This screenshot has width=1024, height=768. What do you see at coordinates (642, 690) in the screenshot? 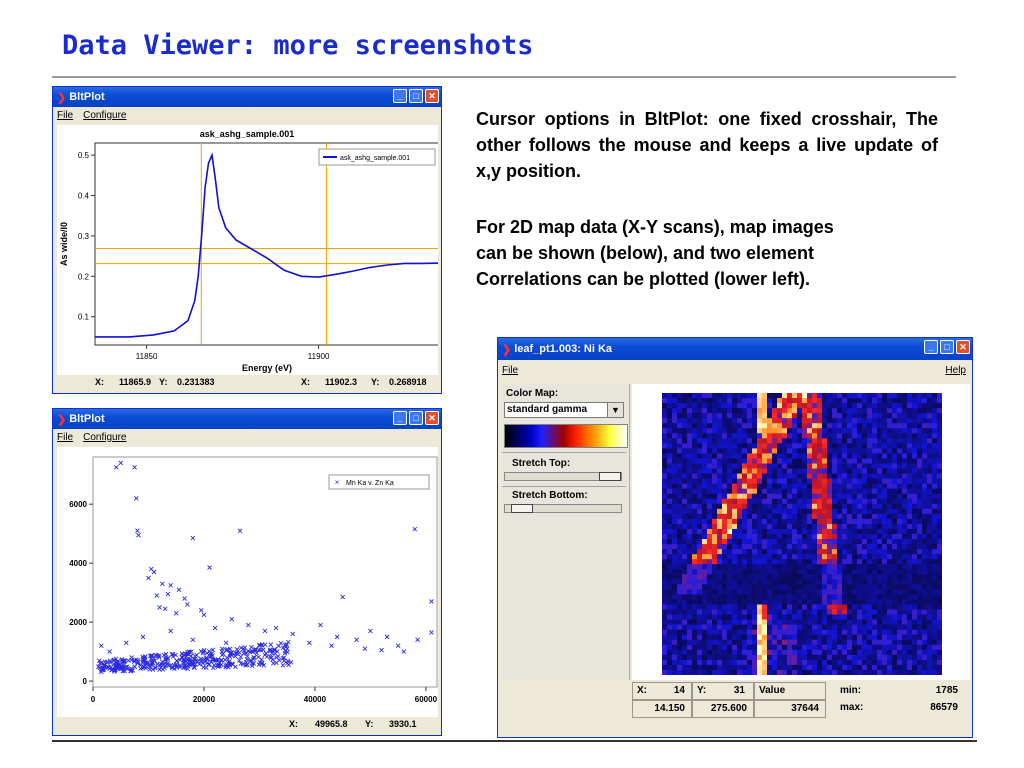
I see `info-x-label: X:` at bounding box center [642, 690].